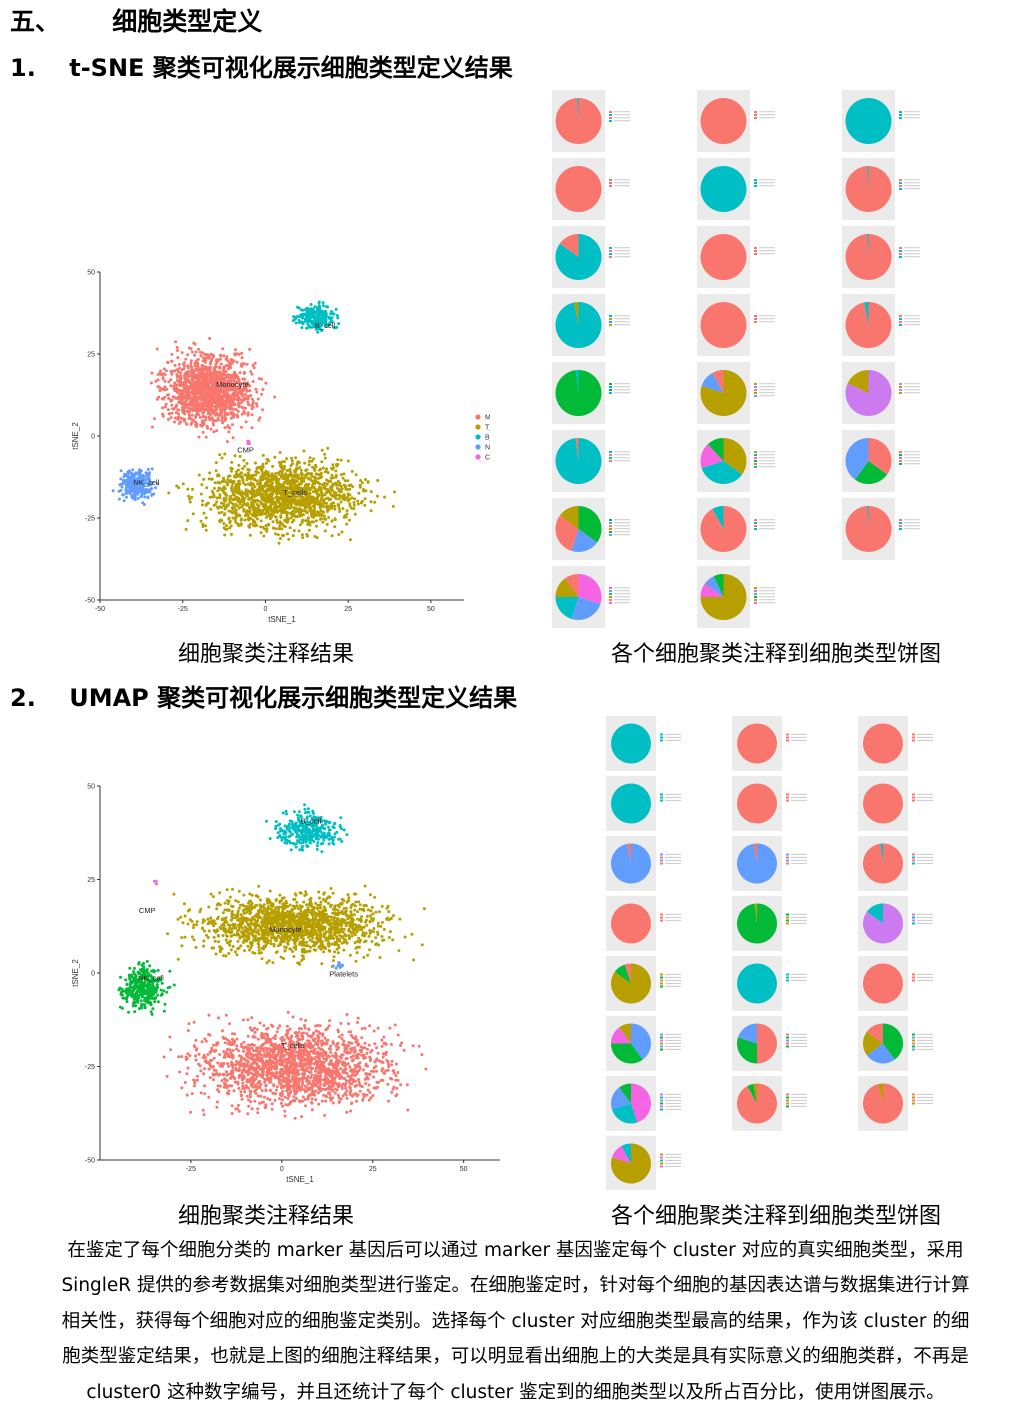 The image size is (1031, 1422). I want to click on legend-label: T_cells, so click(487, 428).